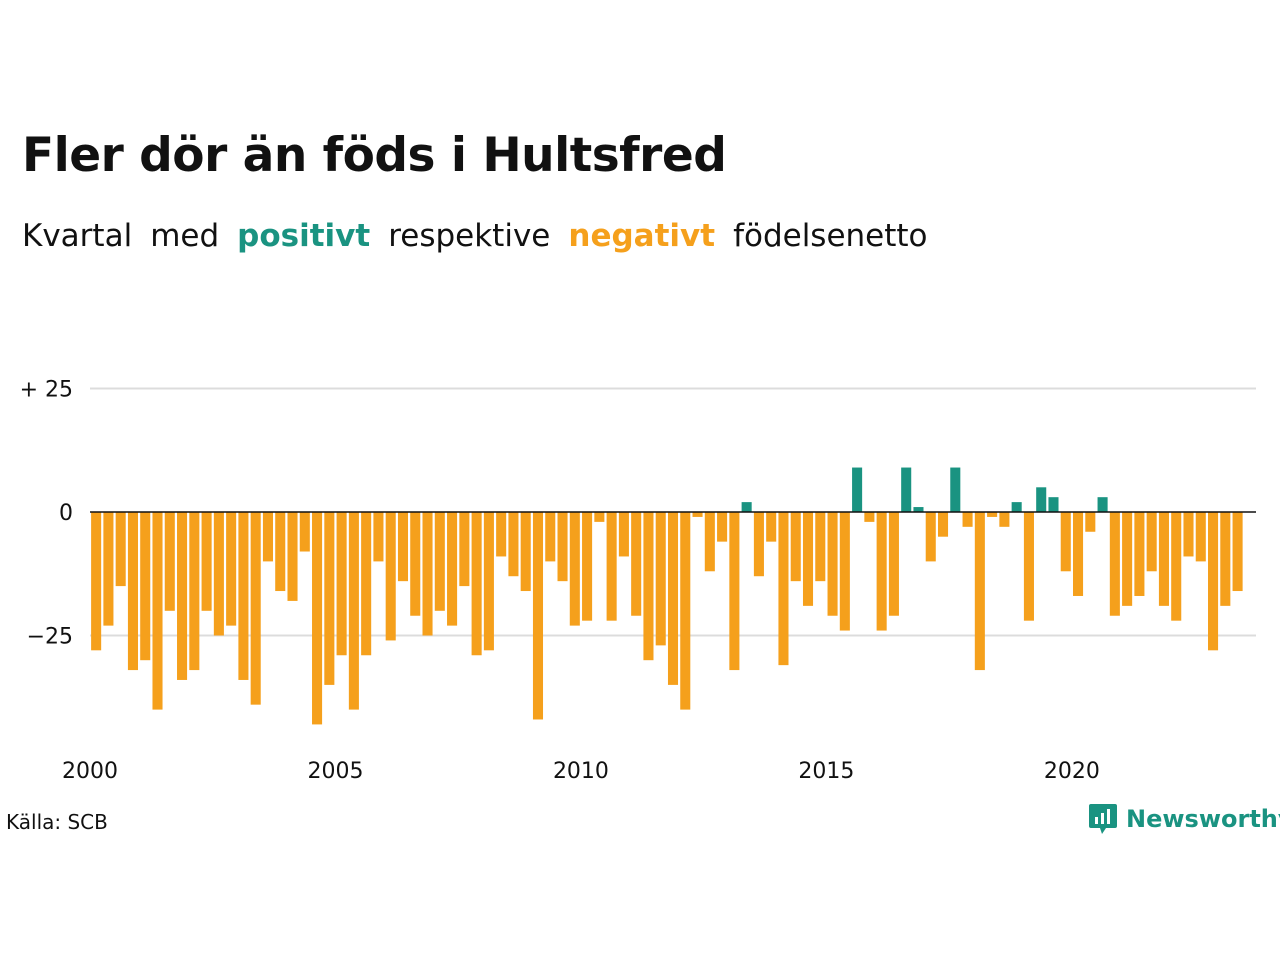 The height and width of the screenshot is (960, 1280). I want to click on x-tick-label: 2015, so click(826, 771).